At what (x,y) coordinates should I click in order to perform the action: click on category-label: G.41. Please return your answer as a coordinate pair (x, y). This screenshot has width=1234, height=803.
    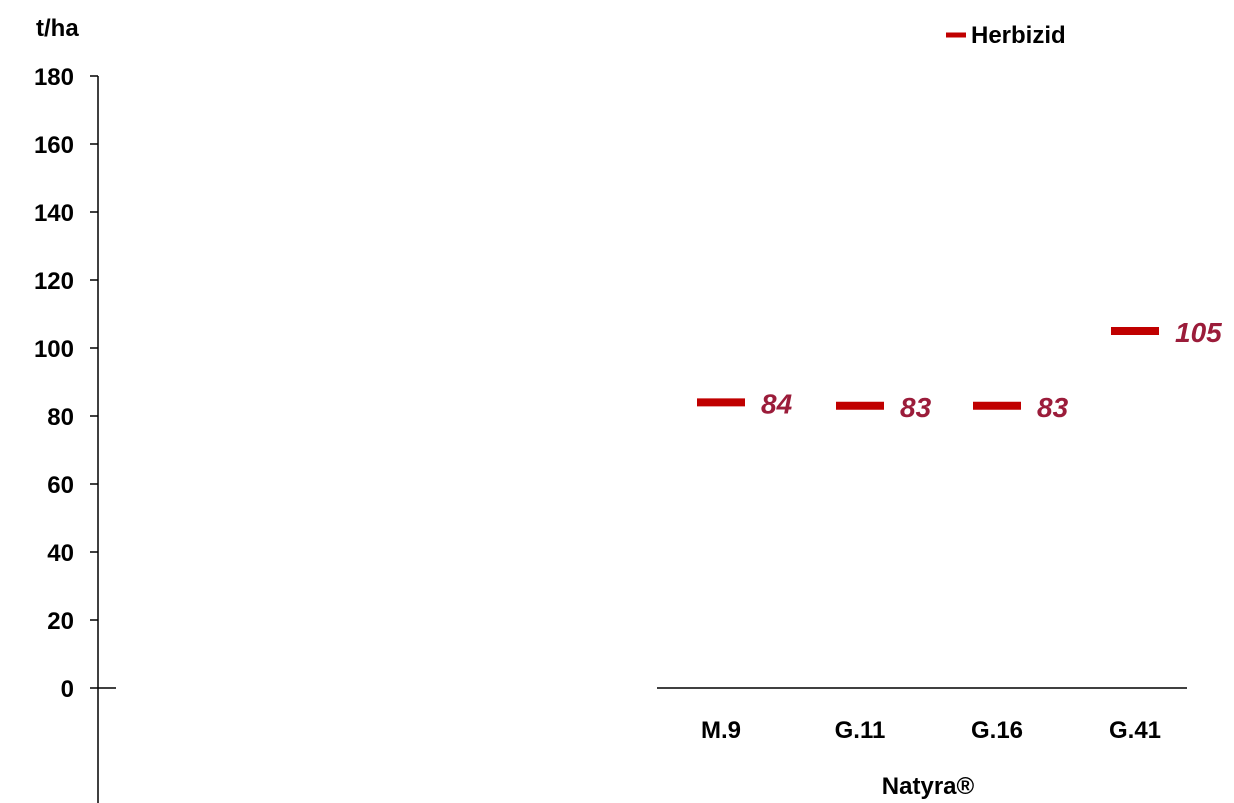
    Looking at the image, I should click on (1135, 730).